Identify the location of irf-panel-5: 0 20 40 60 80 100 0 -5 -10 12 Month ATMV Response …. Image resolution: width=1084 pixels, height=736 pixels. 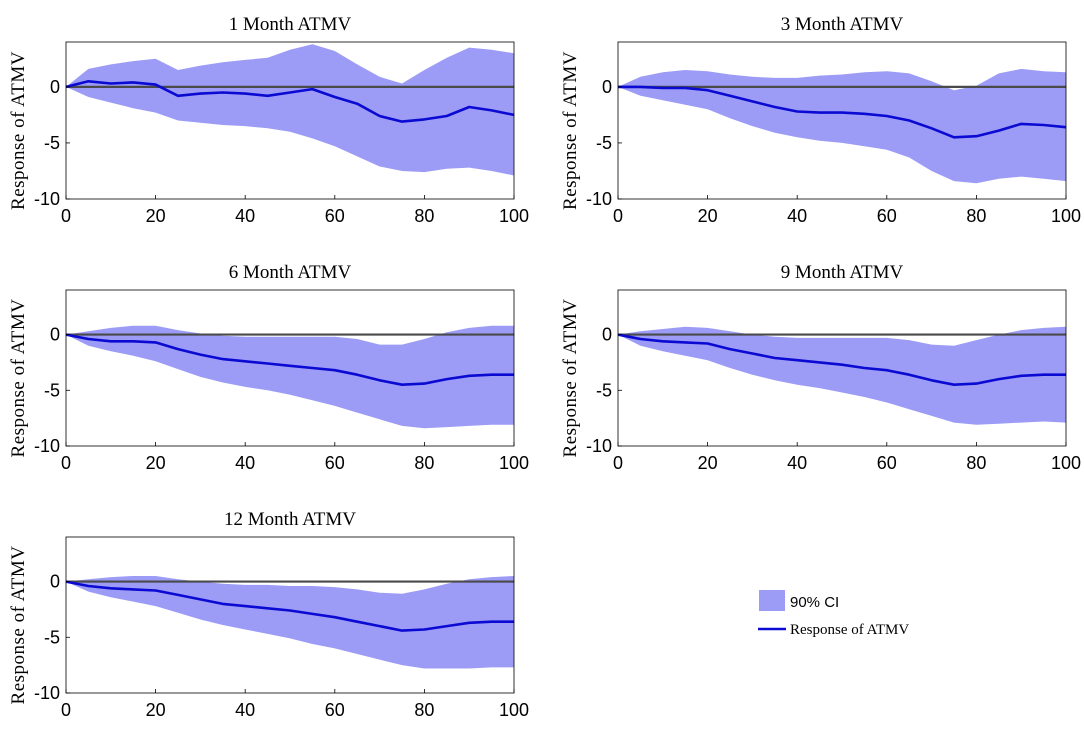
(268, 614).